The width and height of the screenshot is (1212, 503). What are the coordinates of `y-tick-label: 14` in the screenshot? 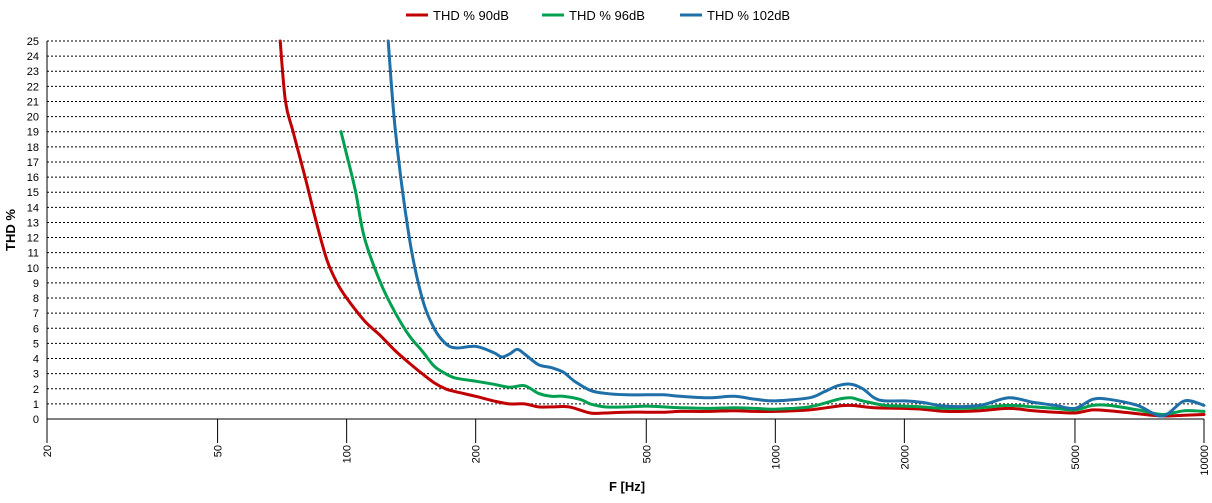 It's located at (33, 208).